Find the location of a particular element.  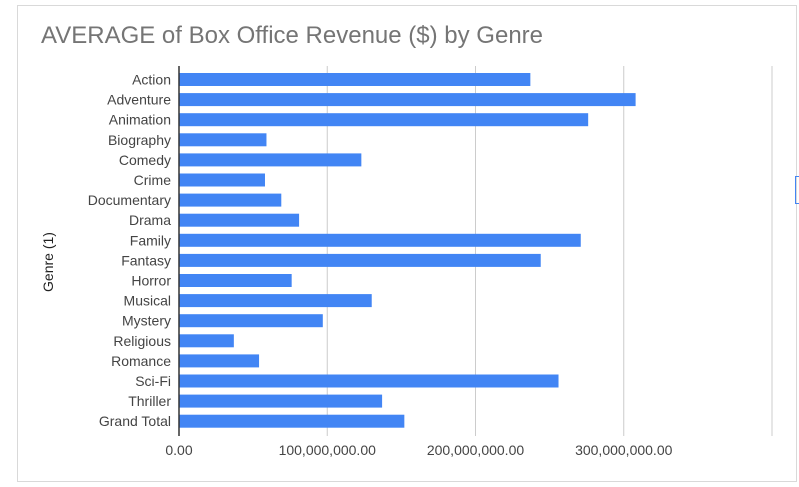

resize-handle is located at coordinates (797, 190).